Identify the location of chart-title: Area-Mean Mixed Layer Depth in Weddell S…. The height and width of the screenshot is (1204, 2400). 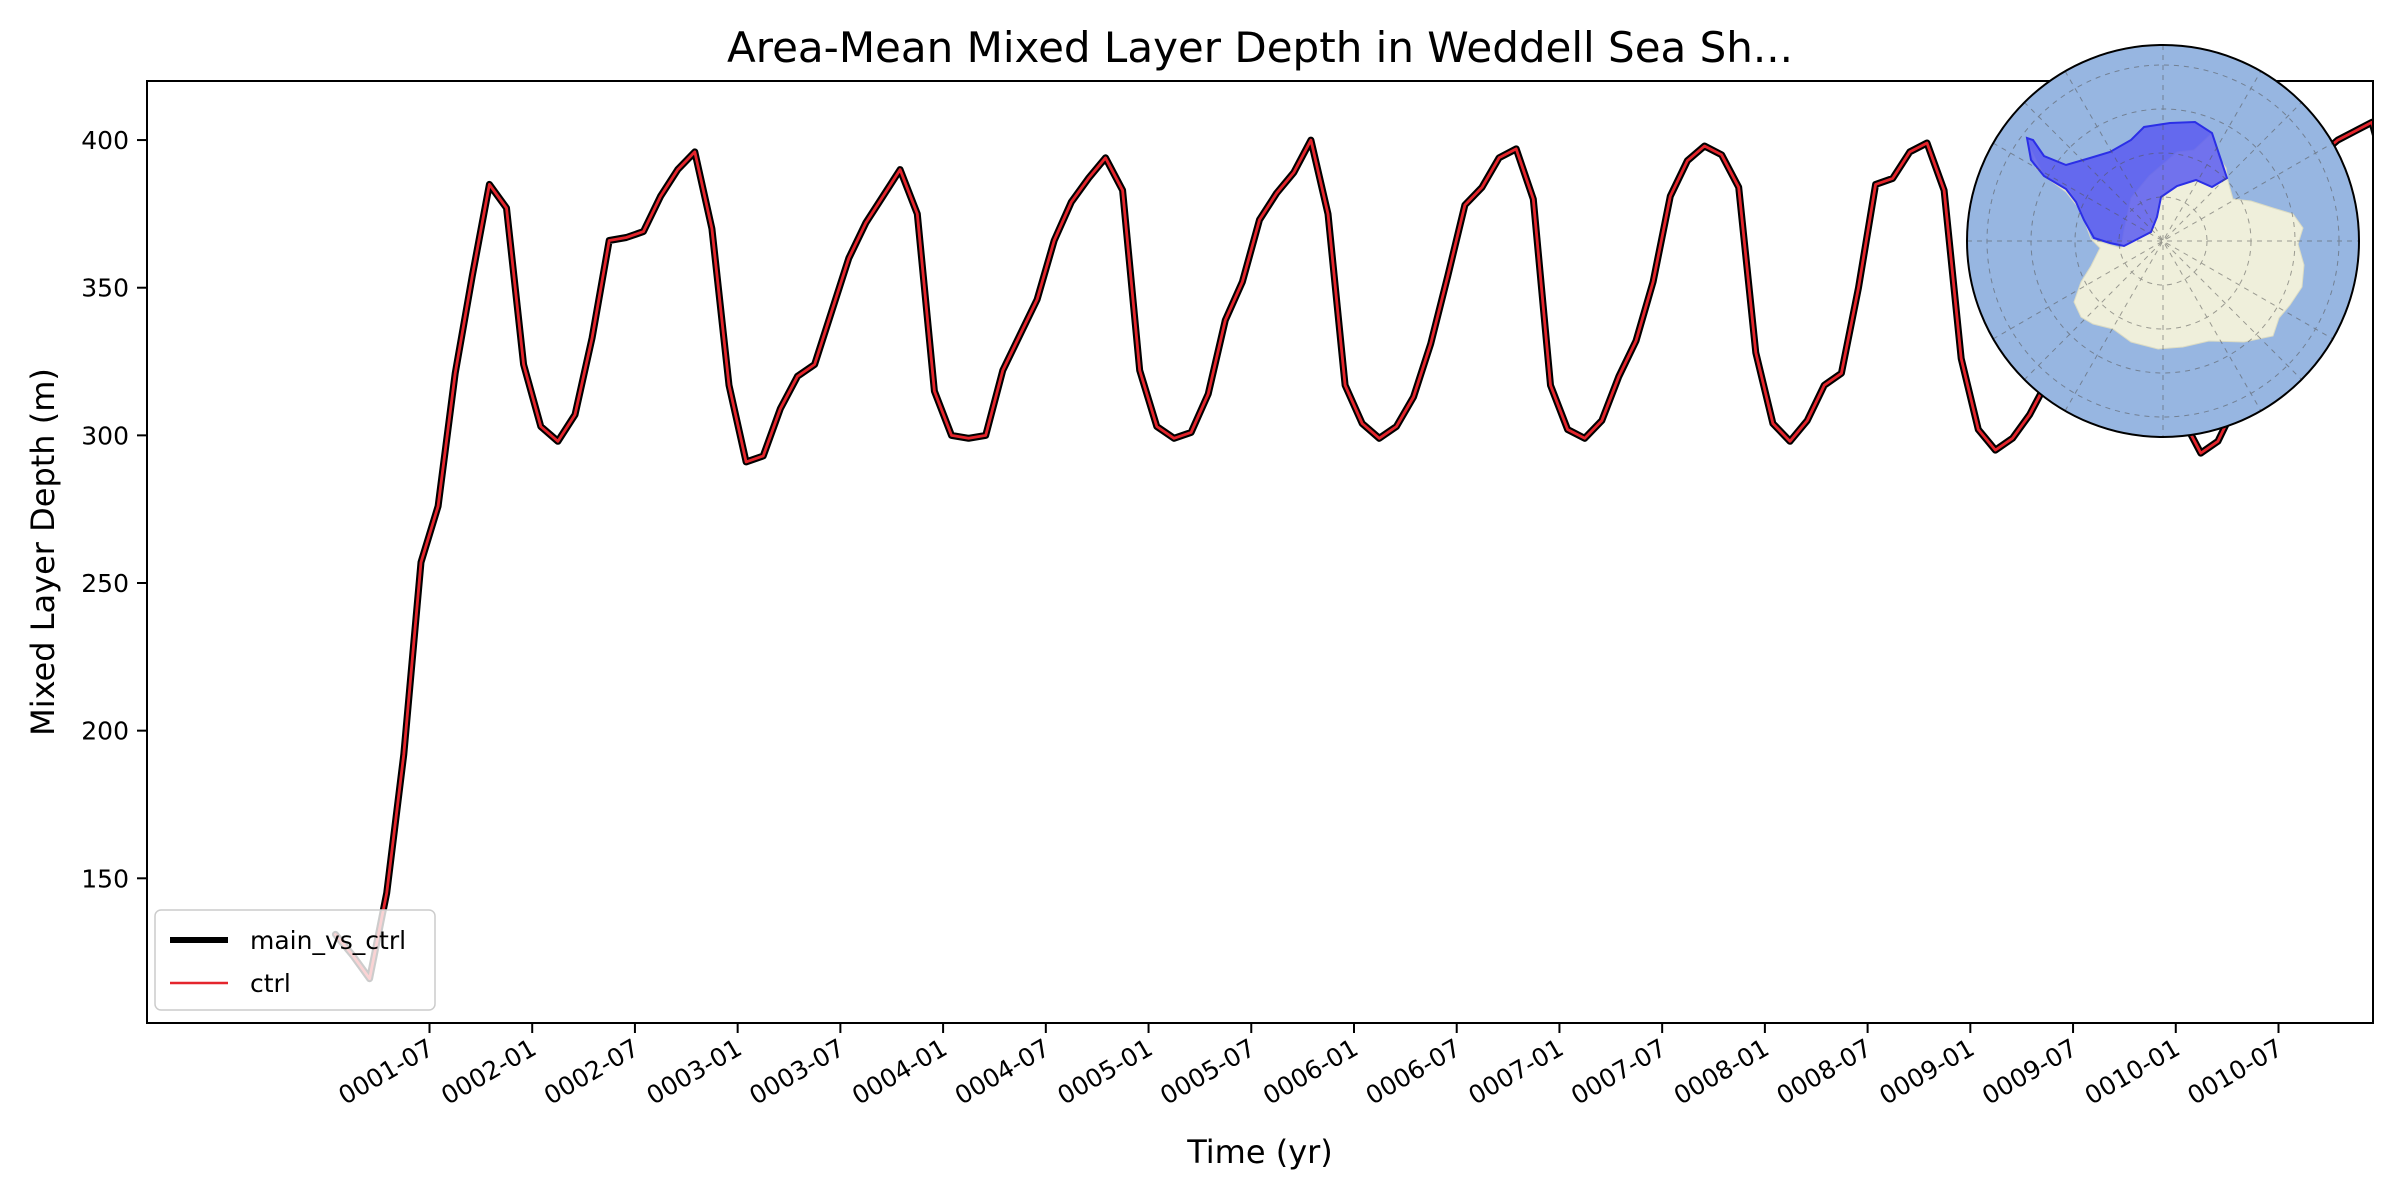
(1260, 47).